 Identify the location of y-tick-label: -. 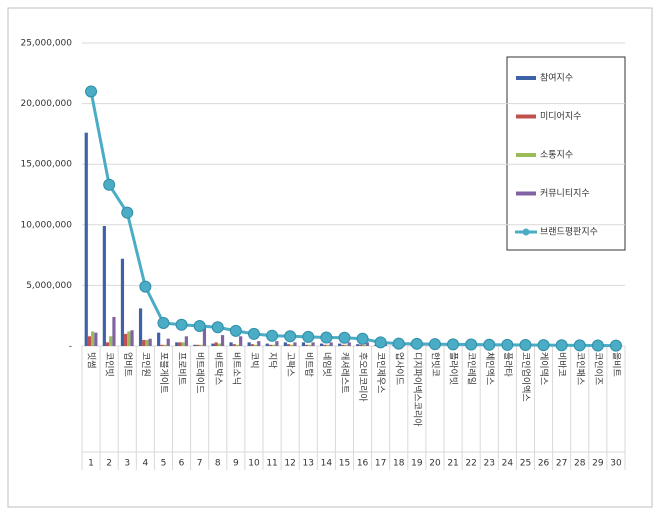
(70, 347).